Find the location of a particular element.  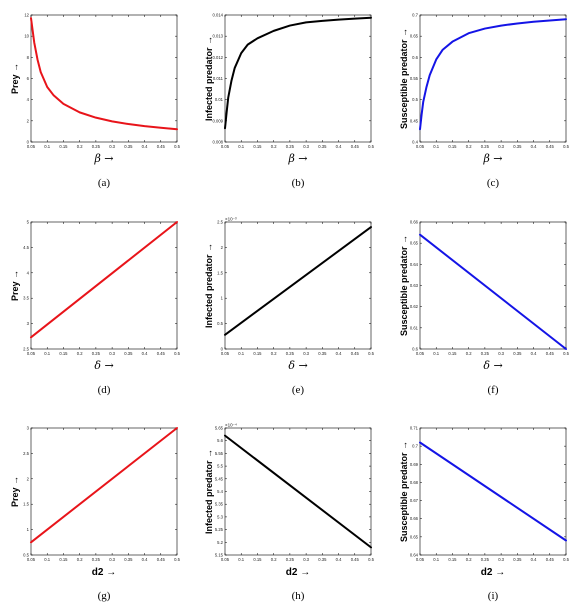

y-tick-label: 0.008 is located at coordinates (218, 142).